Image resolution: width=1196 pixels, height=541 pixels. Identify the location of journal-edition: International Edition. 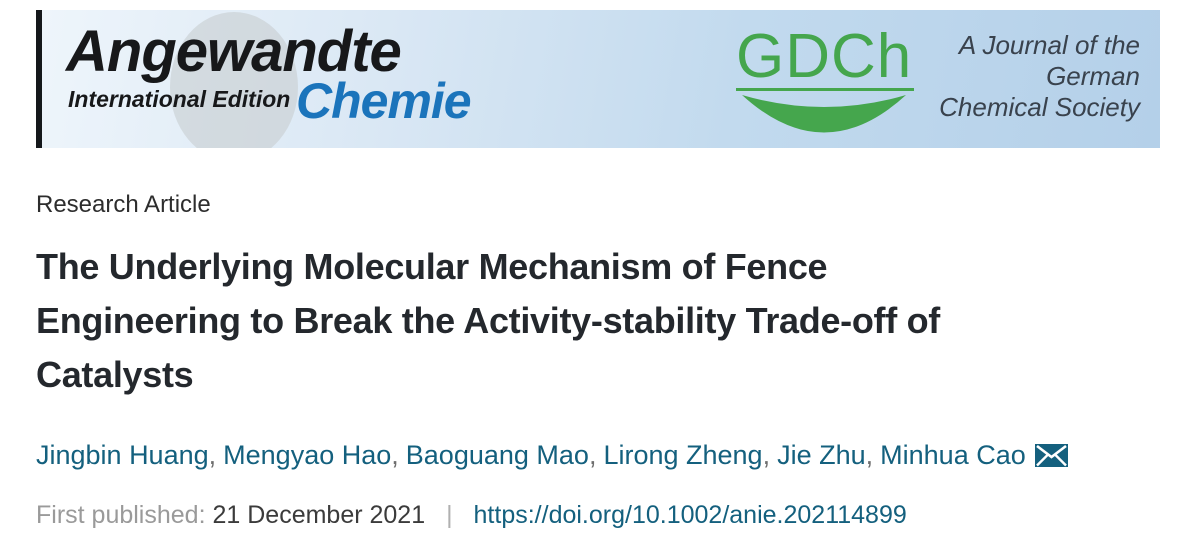
(179, 99).